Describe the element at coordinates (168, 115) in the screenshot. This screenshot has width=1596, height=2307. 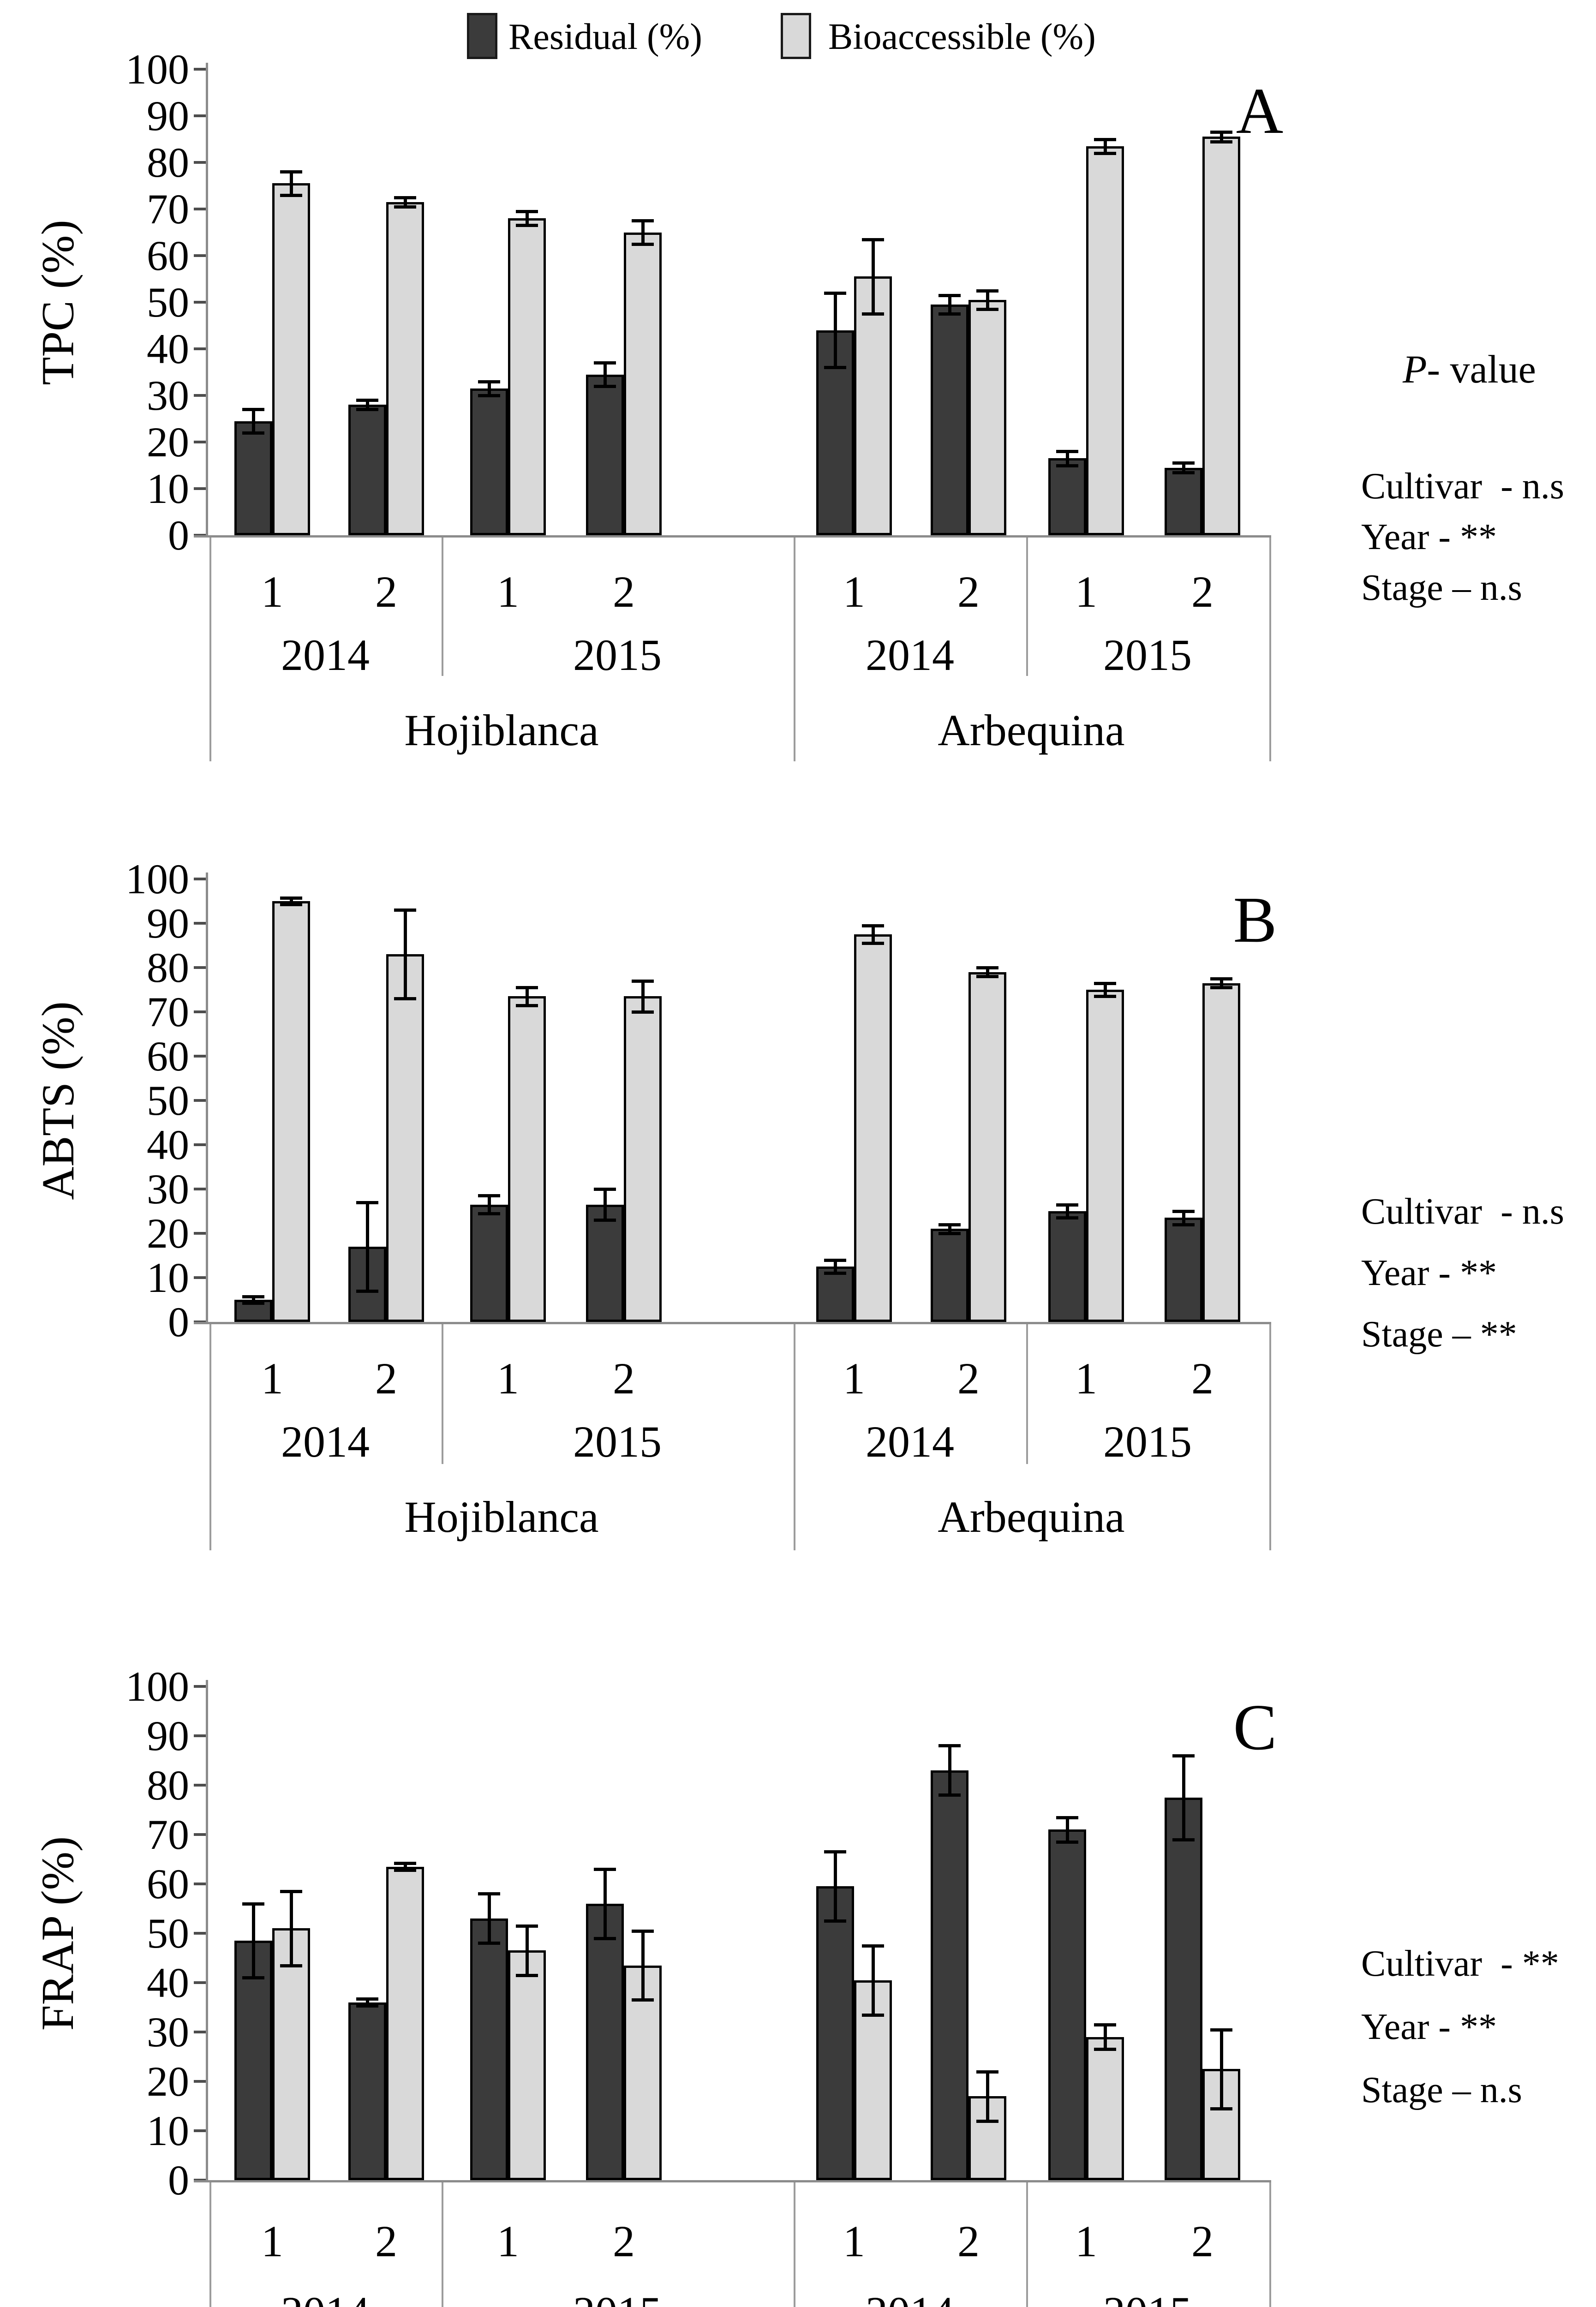
I see `y-axis-tick-label: 90` at that location.